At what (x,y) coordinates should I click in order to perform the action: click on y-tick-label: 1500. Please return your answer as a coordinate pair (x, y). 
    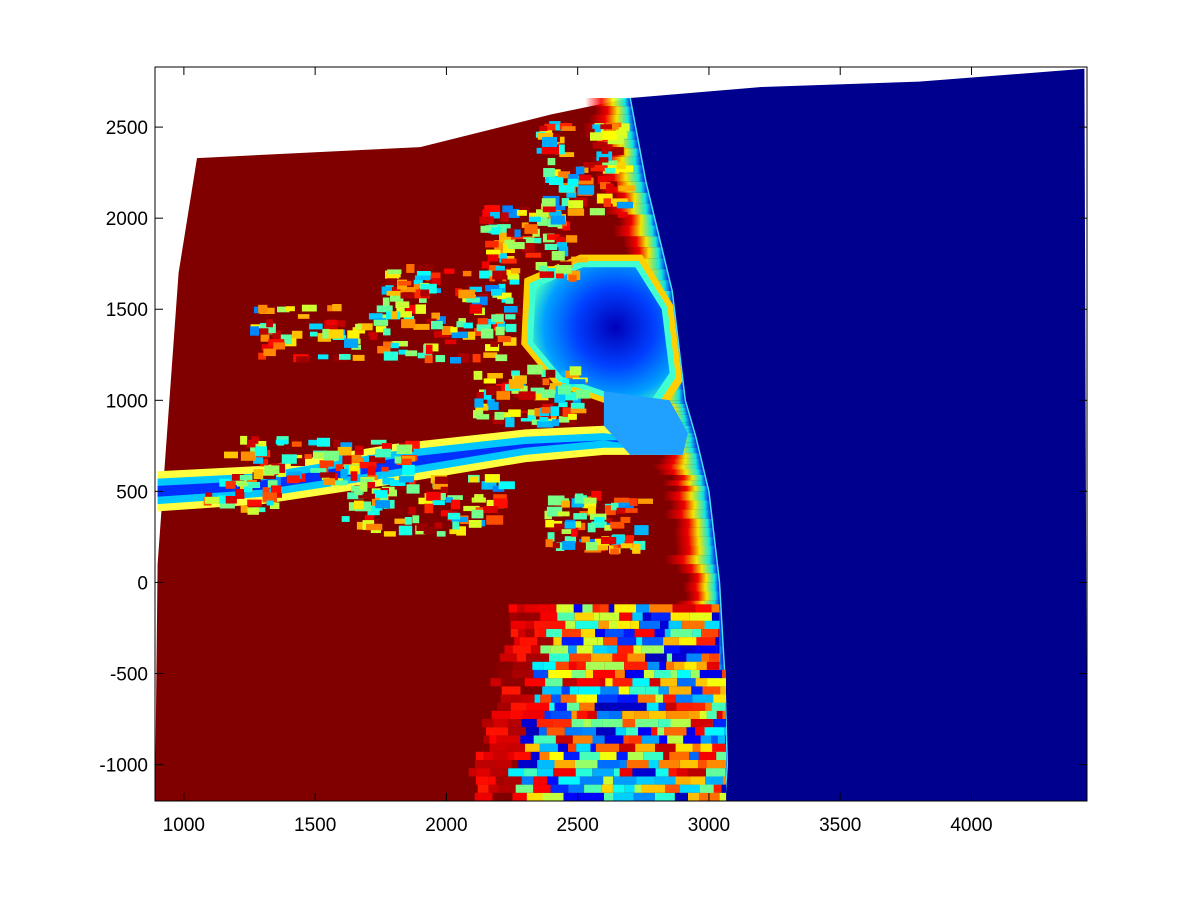
    Looking at the image, I should click on (127, 310).